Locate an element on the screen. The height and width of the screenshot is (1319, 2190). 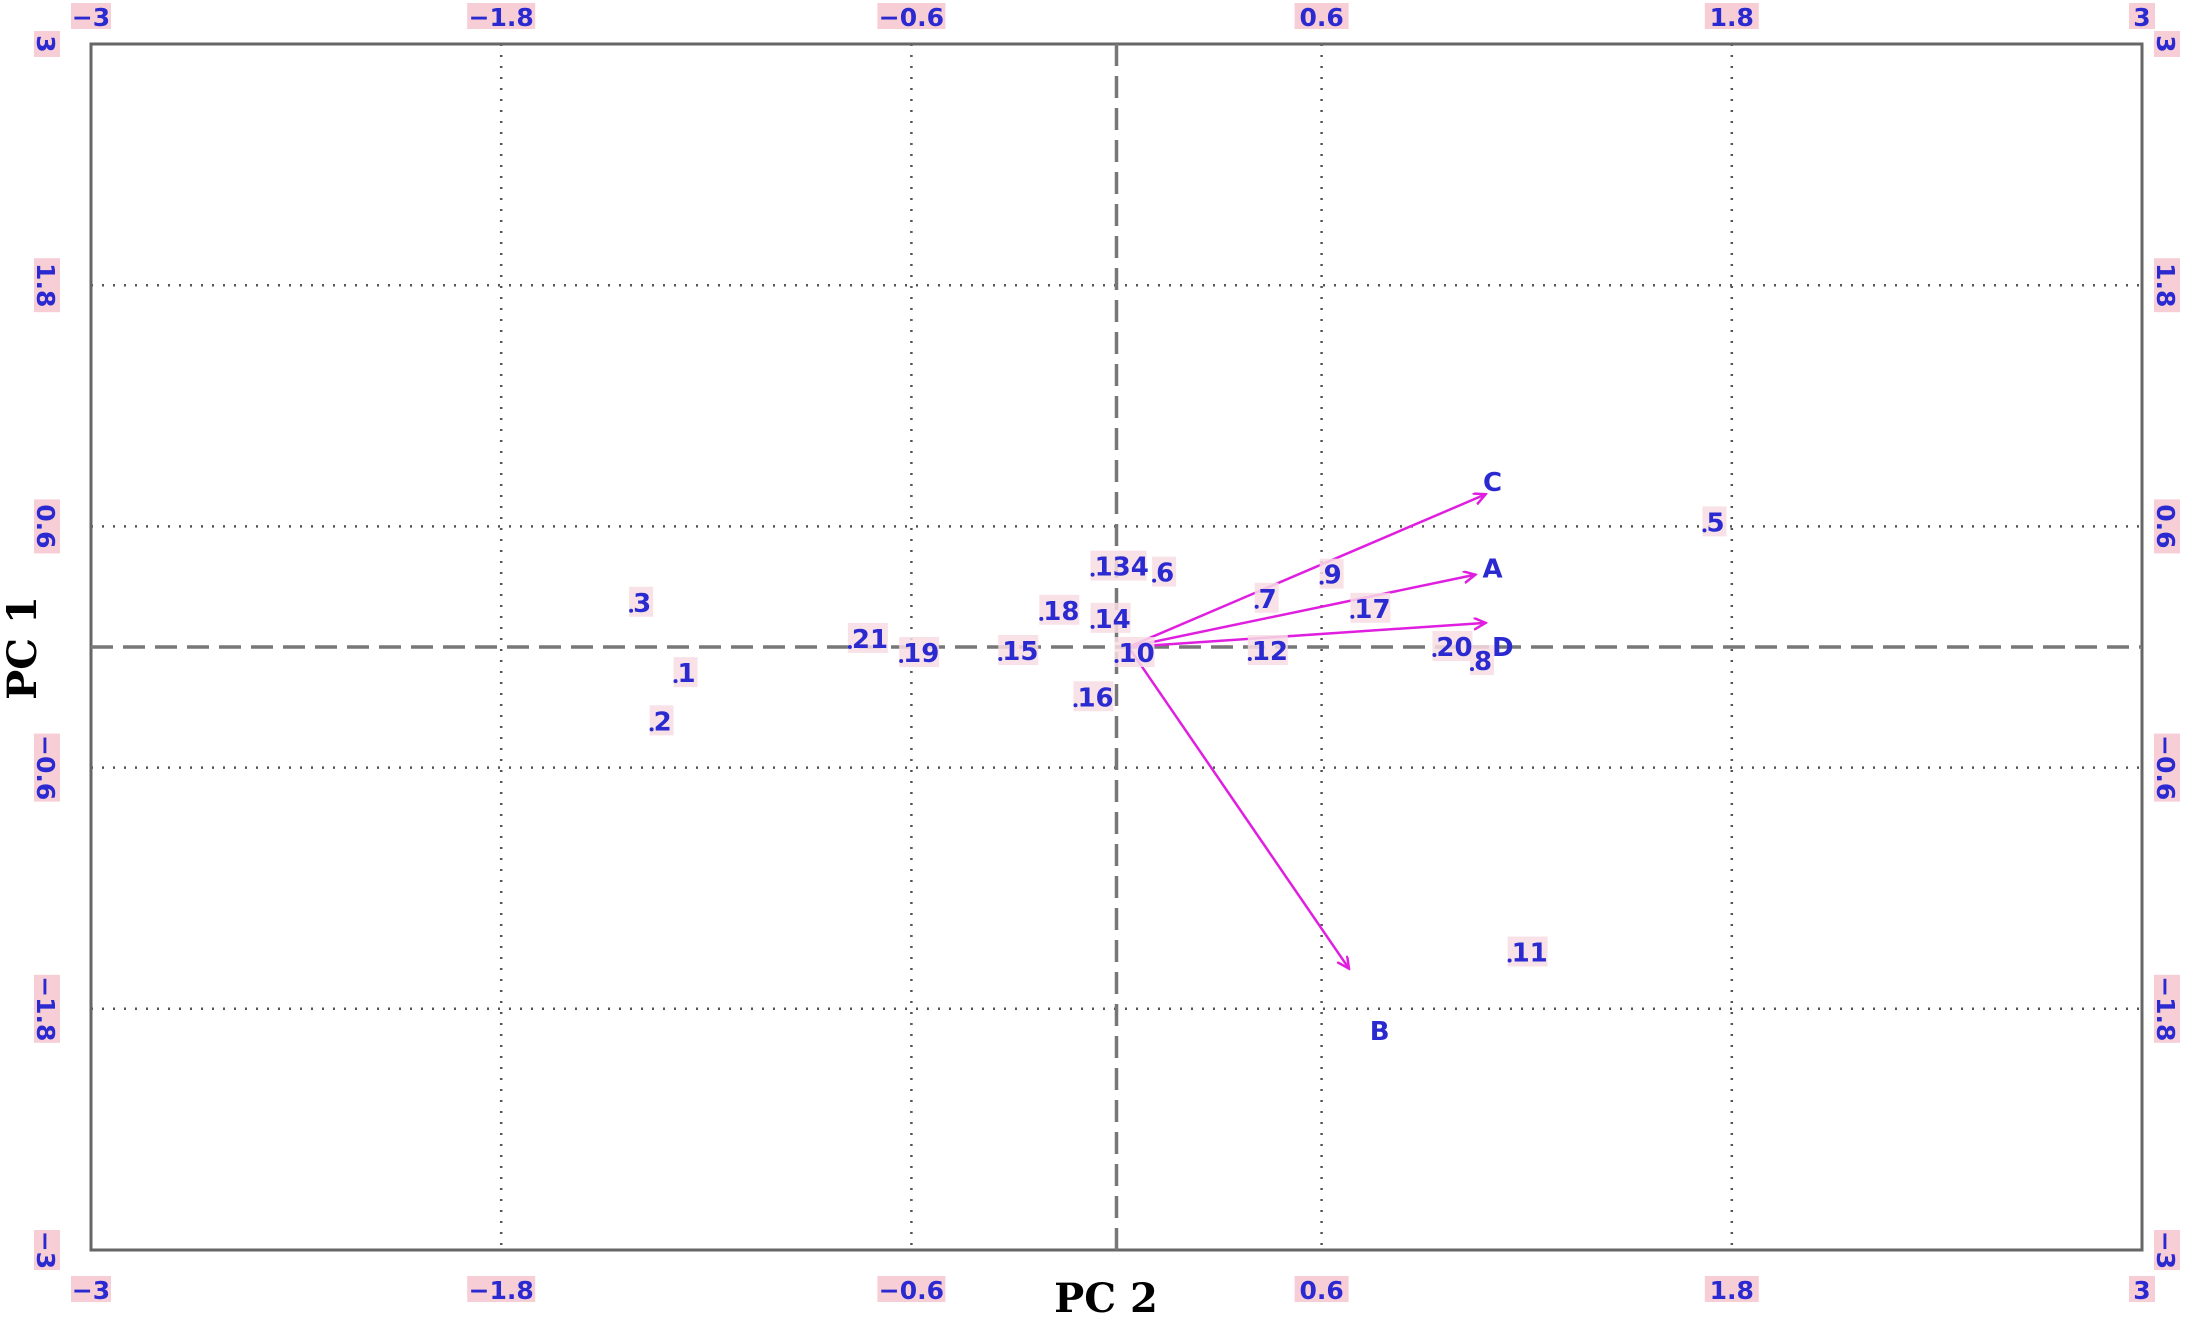
score-point: 18 is located at coordinates (1059, 610).